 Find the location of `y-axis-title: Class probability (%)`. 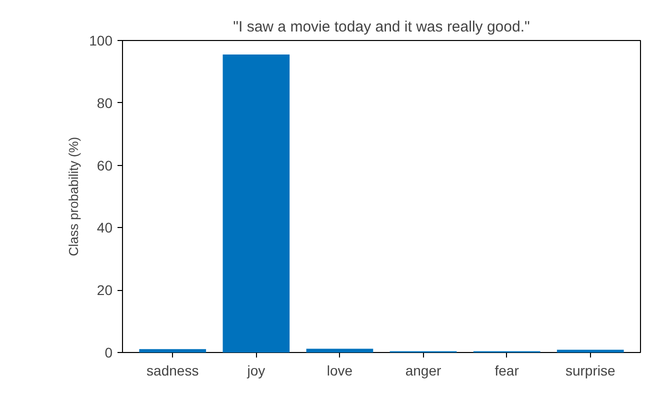

y-axis-title: Class probability (%) is located at coordinates (74, 196).